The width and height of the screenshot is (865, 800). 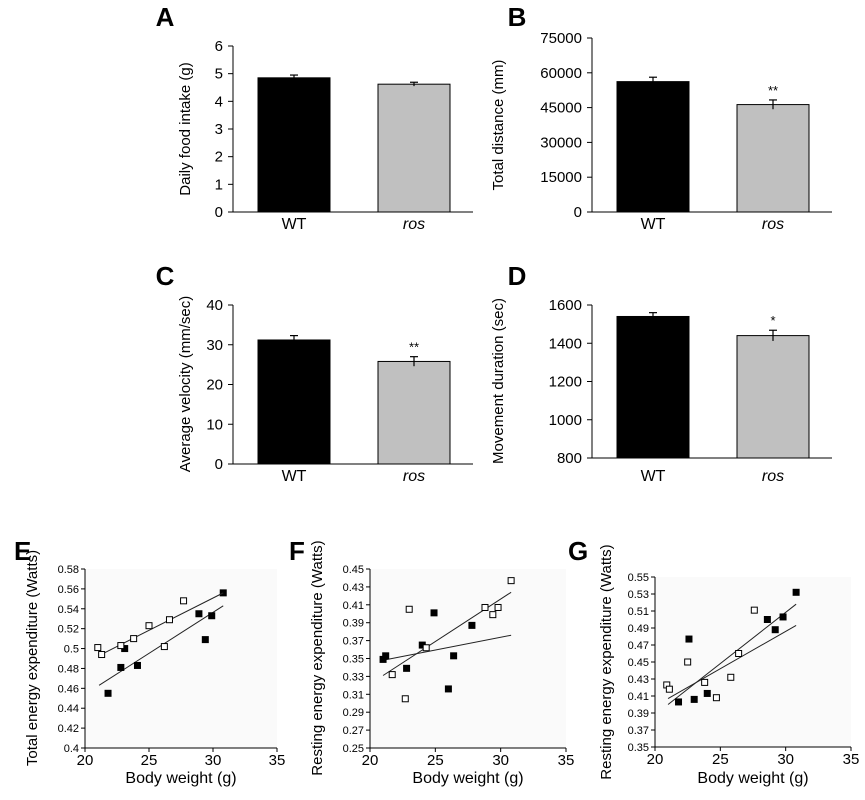 I want to click on y-tick-label-b: 0, so click(x=578, y=212).